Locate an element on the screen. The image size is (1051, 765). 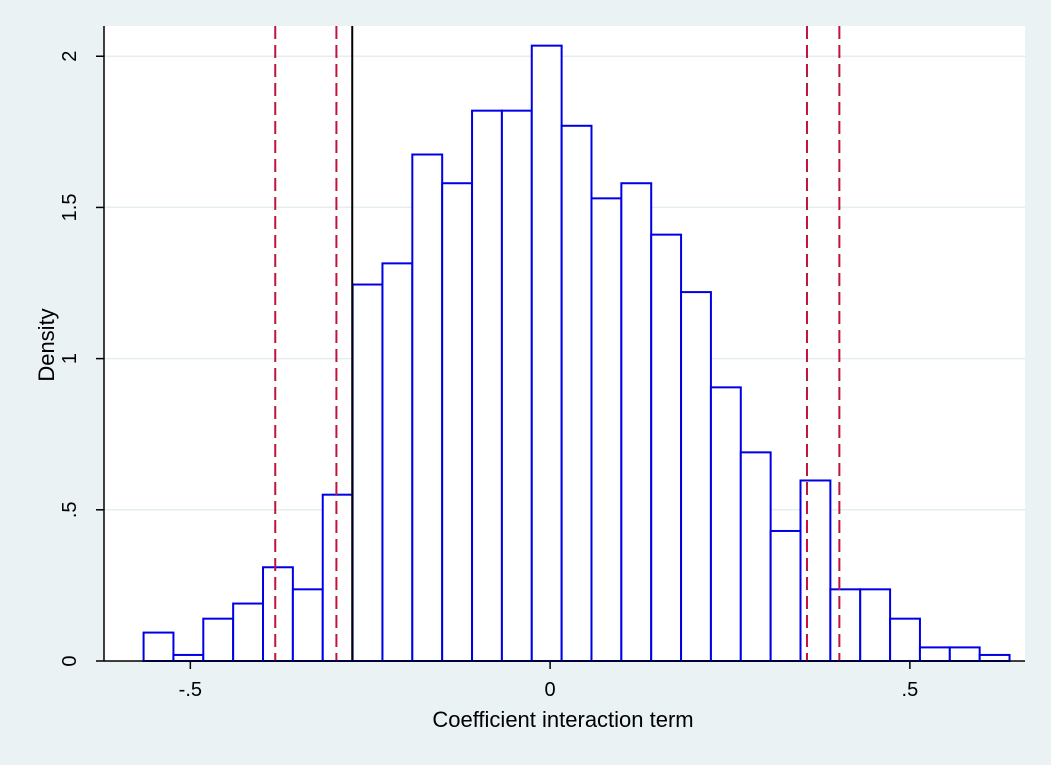
x-tick-label-0: -.5 is located at coordinates (190, 690).